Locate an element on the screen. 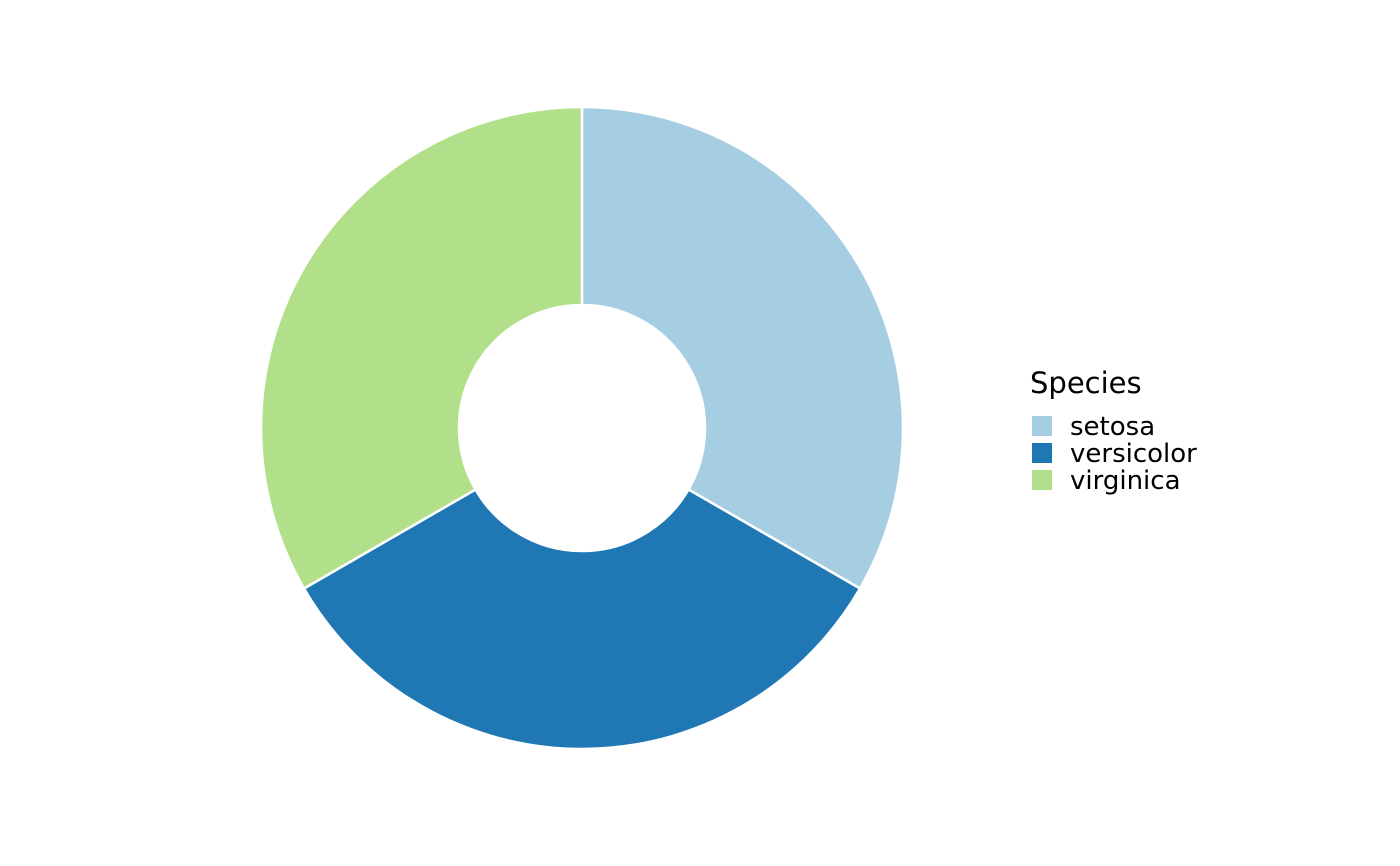 This screenshot has width=1400, height=866. legend-label-setosa: setosa is located at coordinates (1112, 427).